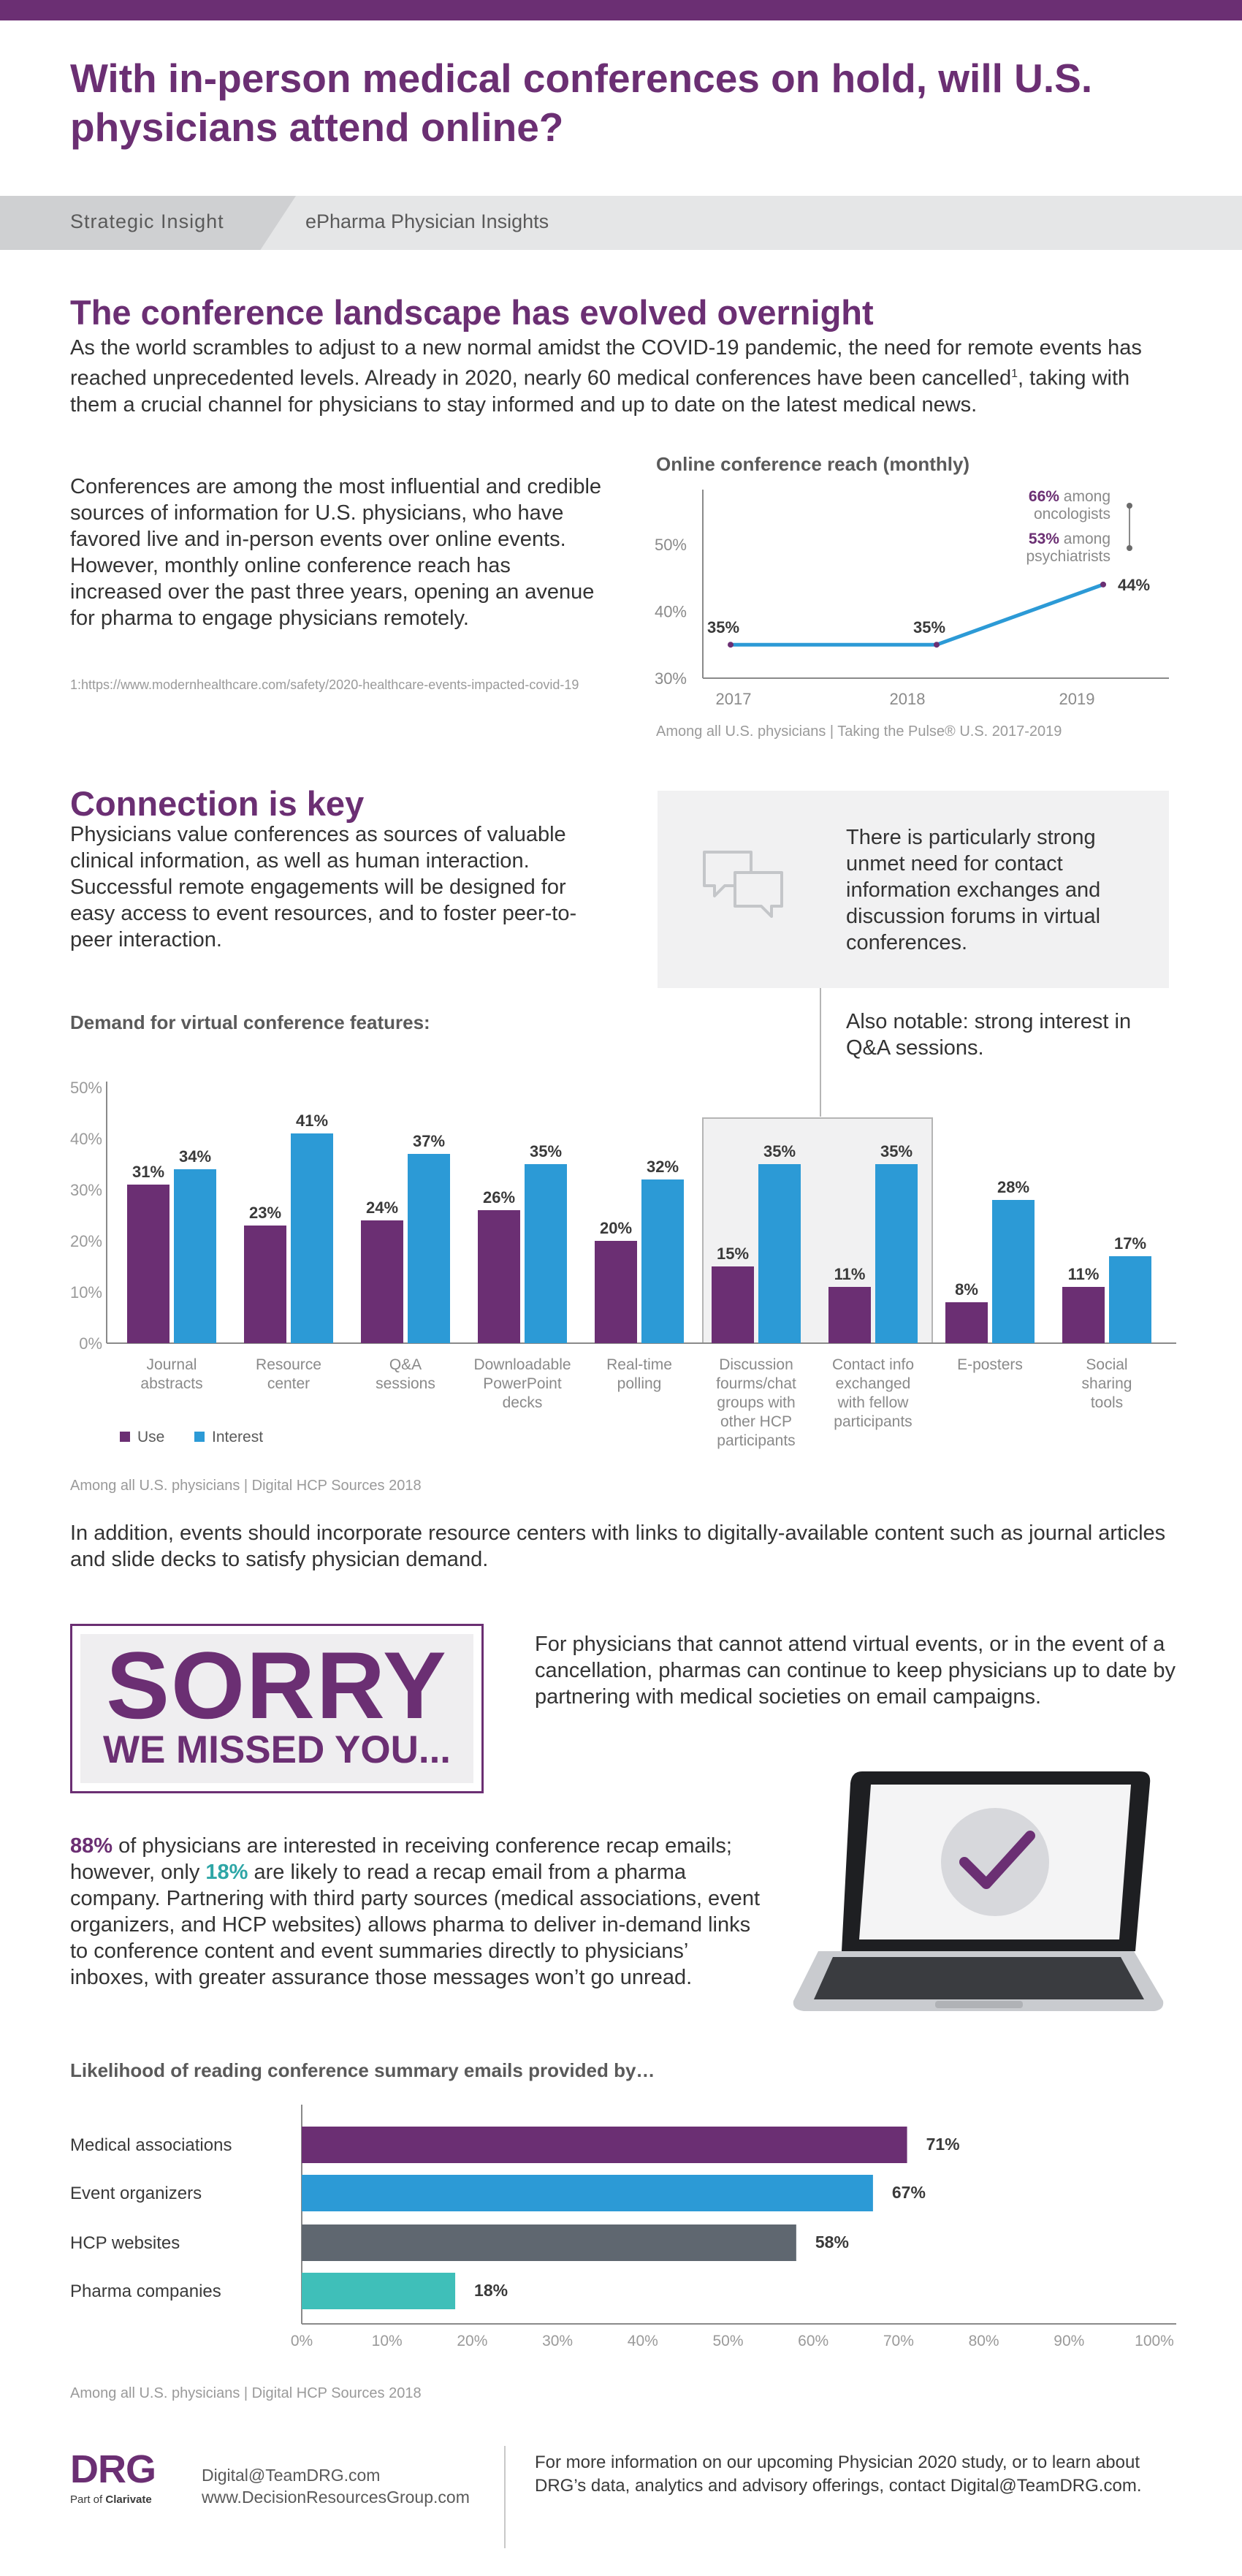 Image resolution: width=1242 pixels, height=2576 pixels. Describe the element at coordinates (1044, 539) in the screenshot. I see `annotation-value: 53%` at that location.